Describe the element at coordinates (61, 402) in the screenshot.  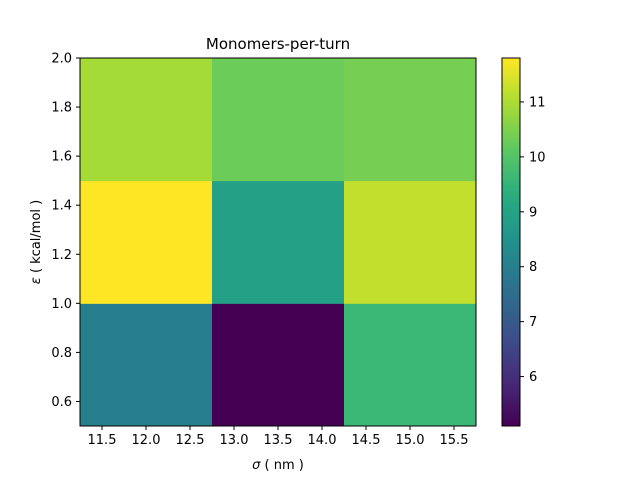
I see `y-tick-label: 0.6` at that location.